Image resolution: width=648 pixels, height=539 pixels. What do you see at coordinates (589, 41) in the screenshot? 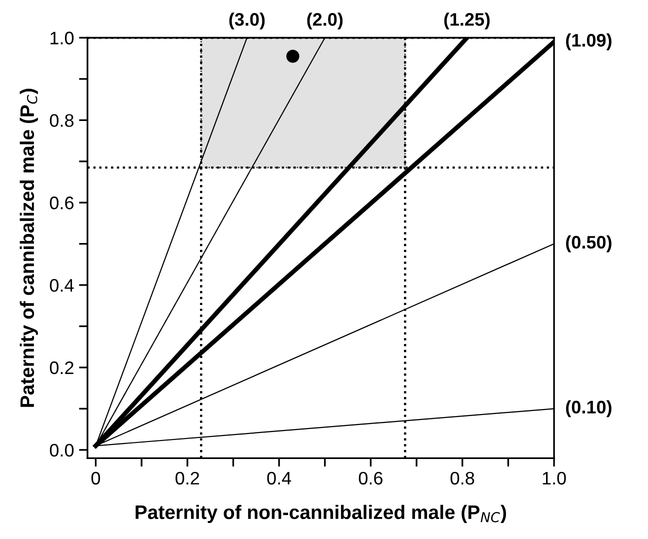
I see `annotation: (1.09)` at bounding box center [589, 41].